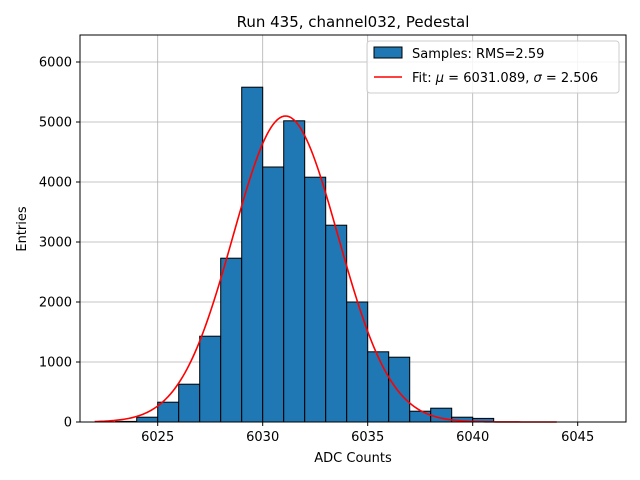 The image size is (640, 480). Describe the element at coordinates (22, 229) in the screenshot. I see `y-axis-label: Entries` at that location.